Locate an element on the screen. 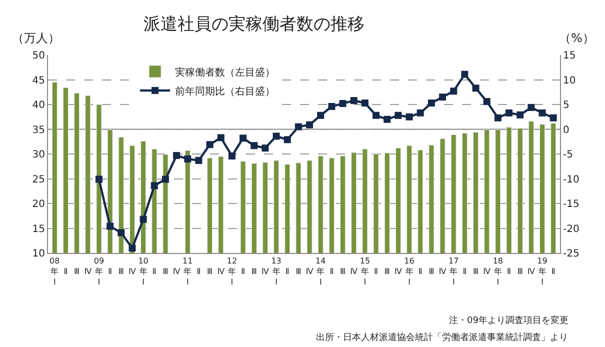  y2-tick-label: -25 is located at coordinates (571, 254).